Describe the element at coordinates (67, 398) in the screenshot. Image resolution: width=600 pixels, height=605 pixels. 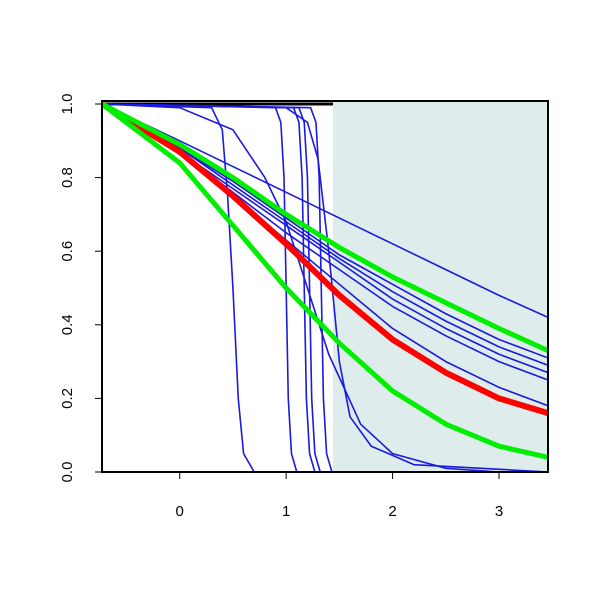
I see `y-tick-label: 0.2` at that location.